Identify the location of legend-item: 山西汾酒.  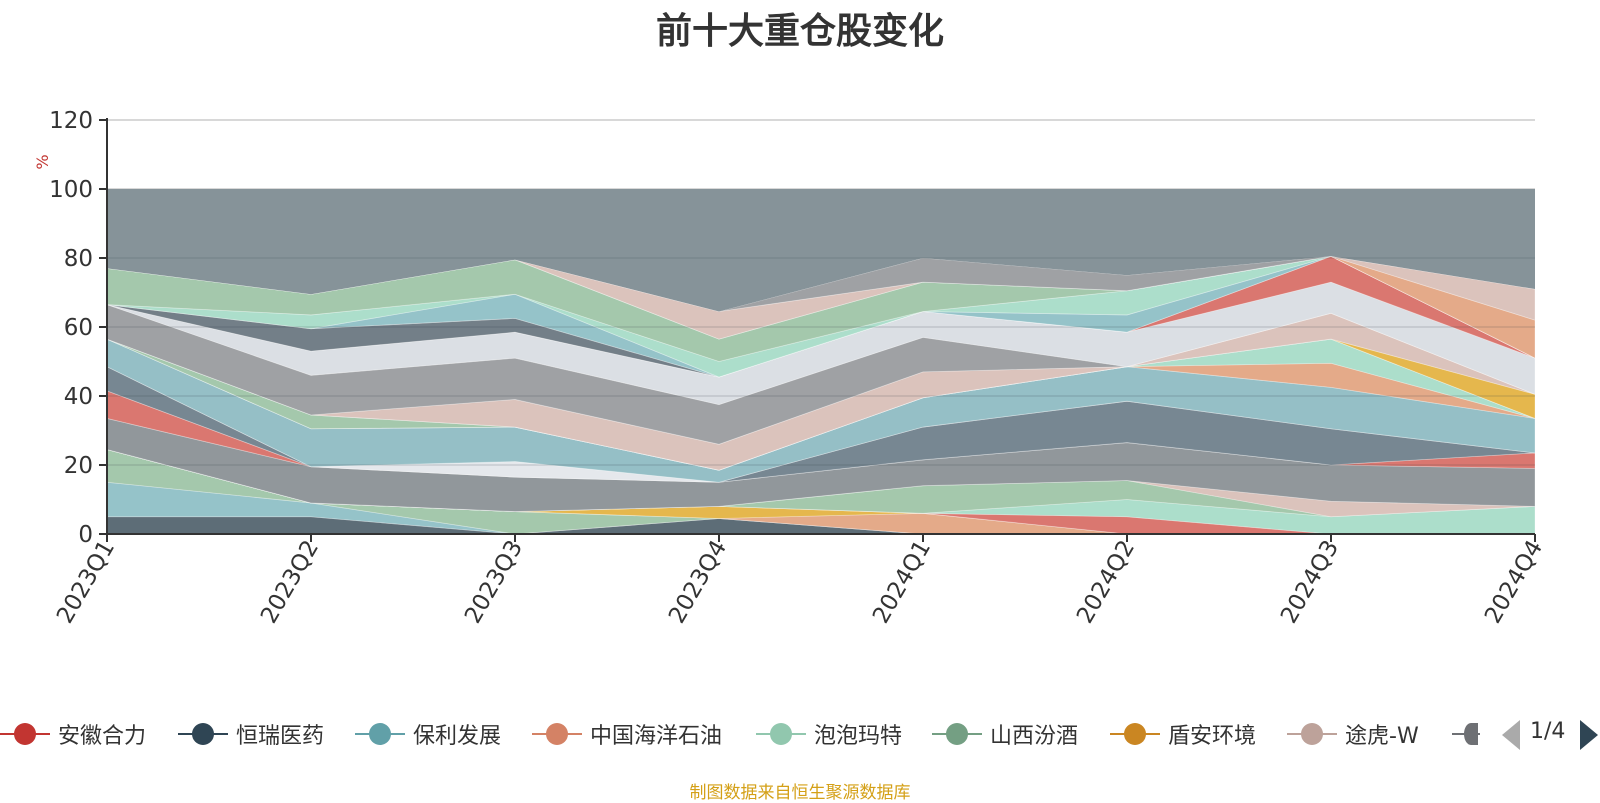
(1005, 734).